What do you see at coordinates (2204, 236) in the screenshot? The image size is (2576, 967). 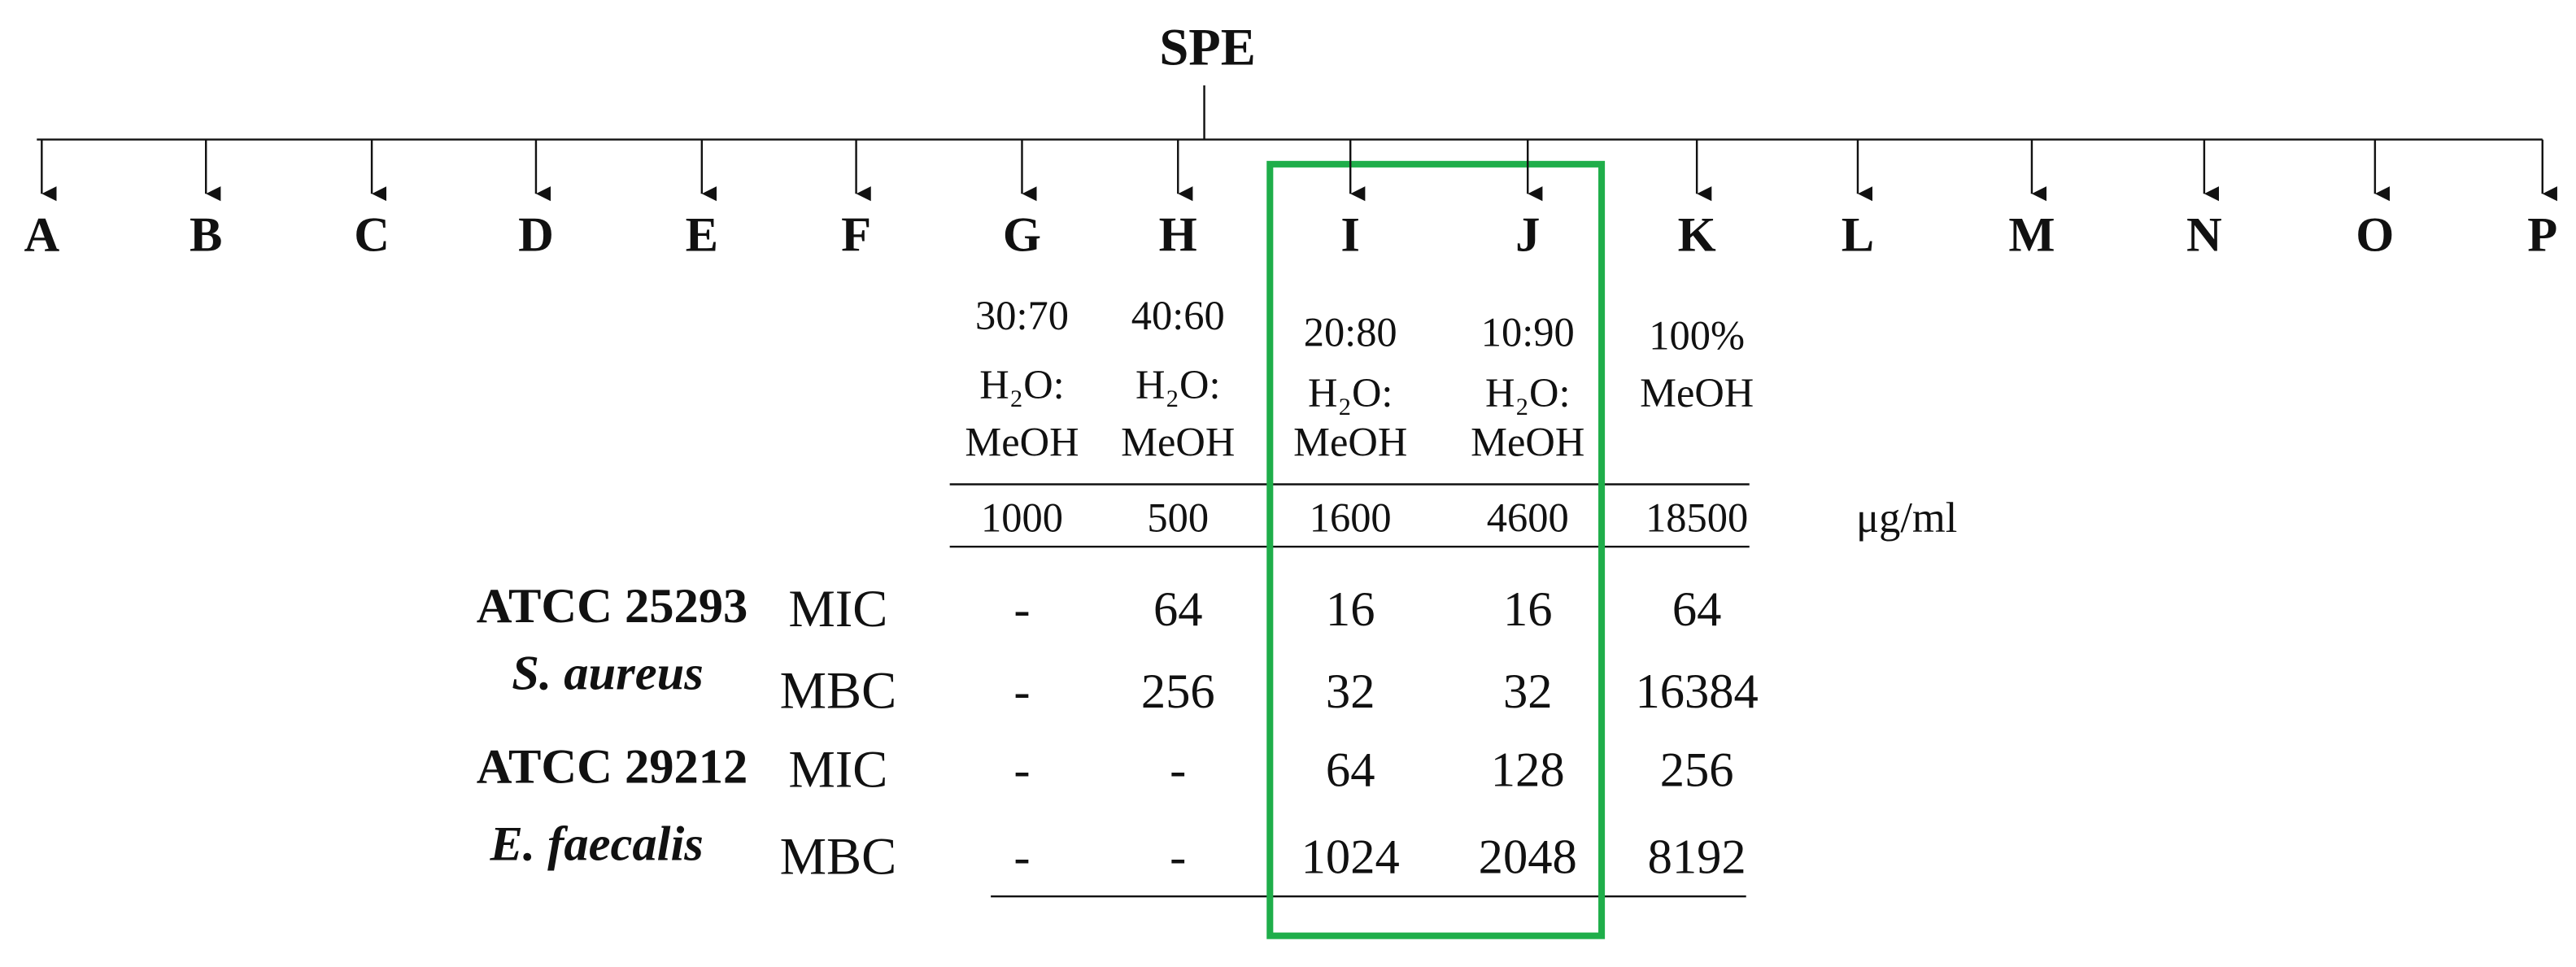 I see `fraction-label: N` at bounding box center [2204, 236].